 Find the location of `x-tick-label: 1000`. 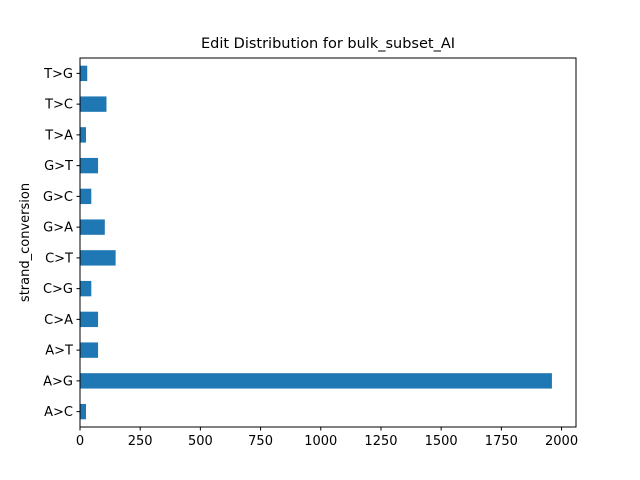

x-tick-label: 1000 is located at coordinates (320, 441).